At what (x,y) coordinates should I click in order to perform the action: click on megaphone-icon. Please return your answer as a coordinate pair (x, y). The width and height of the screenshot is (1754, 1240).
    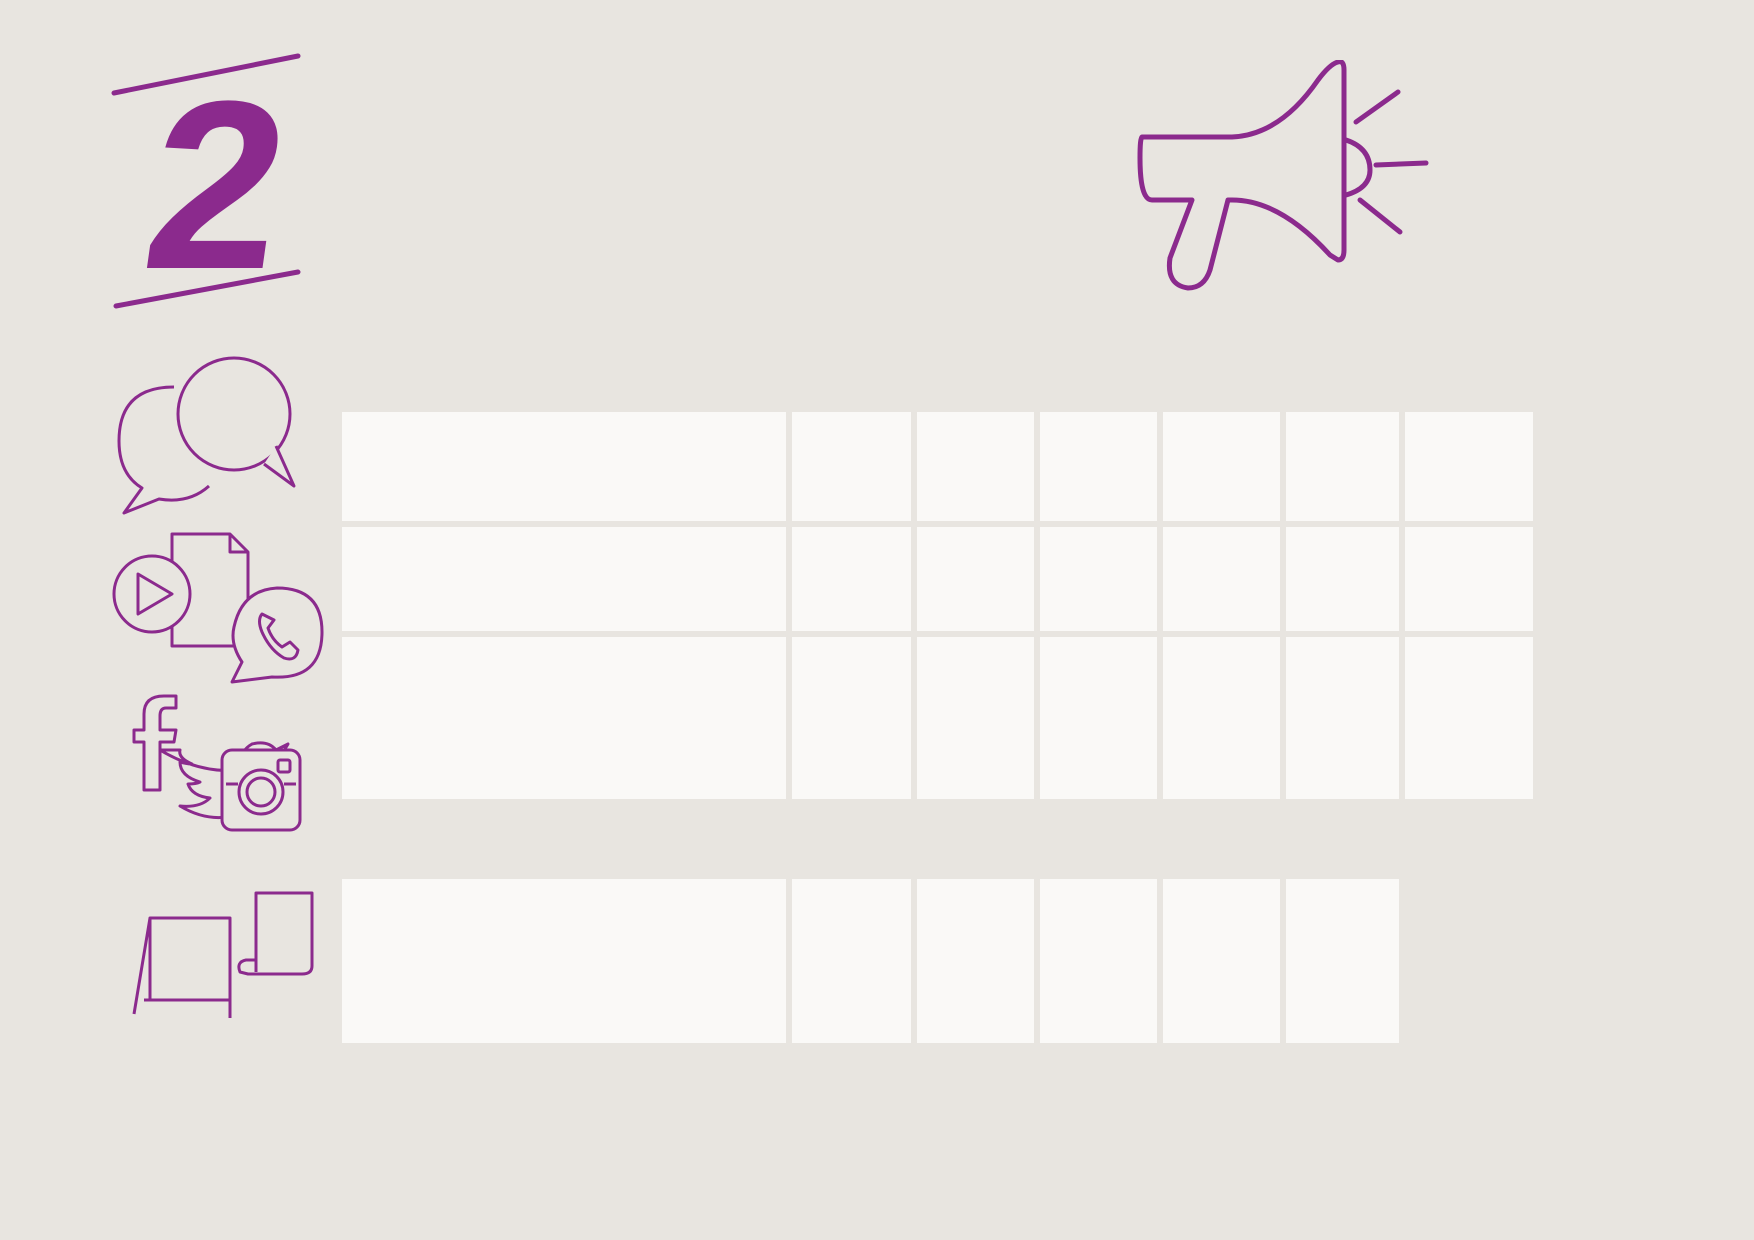
    Looking at the image, I should click on (1283, 175).